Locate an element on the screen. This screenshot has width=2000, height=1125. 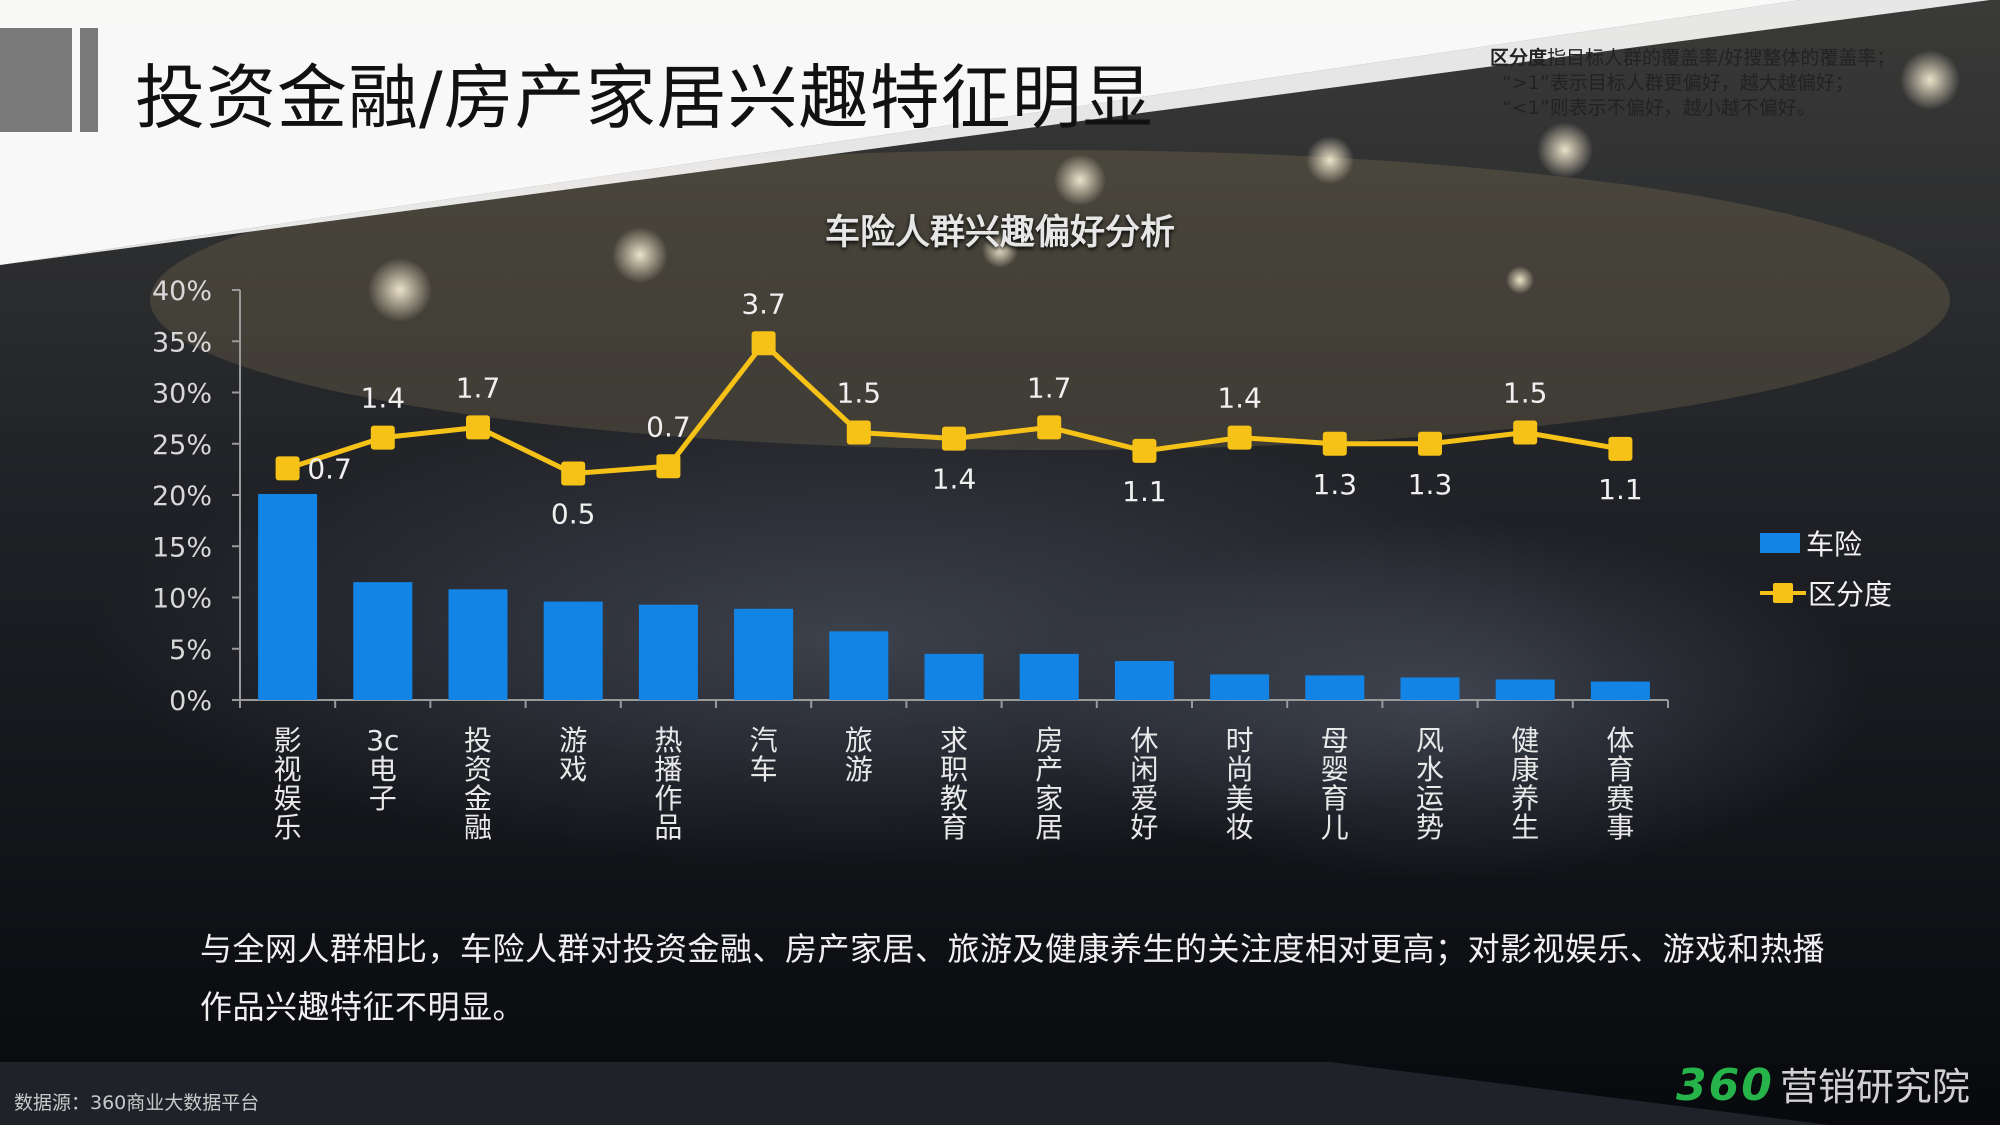
y-tick-label: 40% is located at coordinates (182, 291).